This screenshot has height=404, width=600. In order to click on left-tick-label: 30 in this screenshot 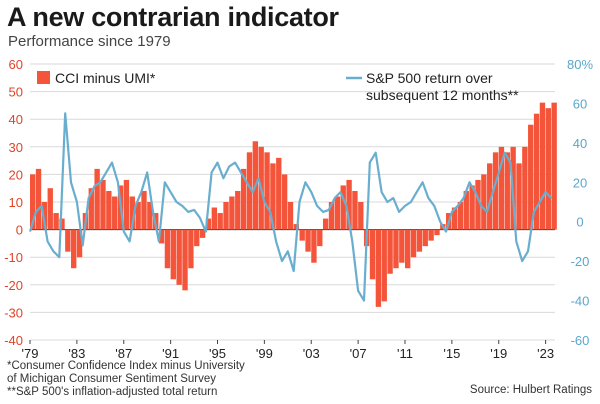, I will do `click(16, 147)`.